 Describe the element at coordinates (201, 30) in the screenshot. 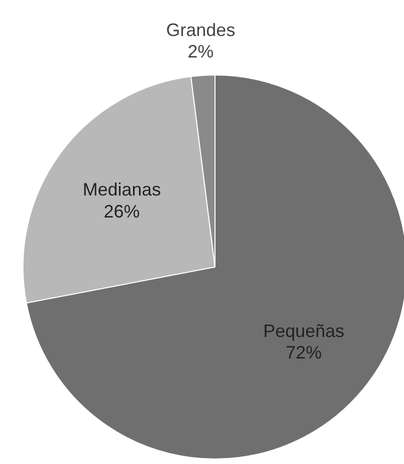

I see `slice-label: Grandes` at that location.